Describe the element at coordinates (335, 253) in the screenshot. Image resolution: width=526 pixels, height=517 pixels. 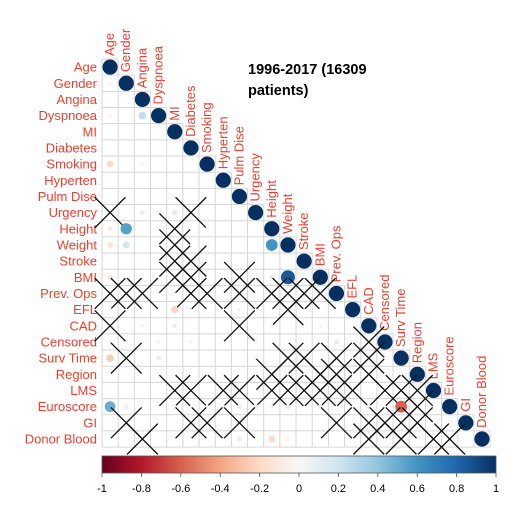
I see `column-label: Prev. Ops` at that location.